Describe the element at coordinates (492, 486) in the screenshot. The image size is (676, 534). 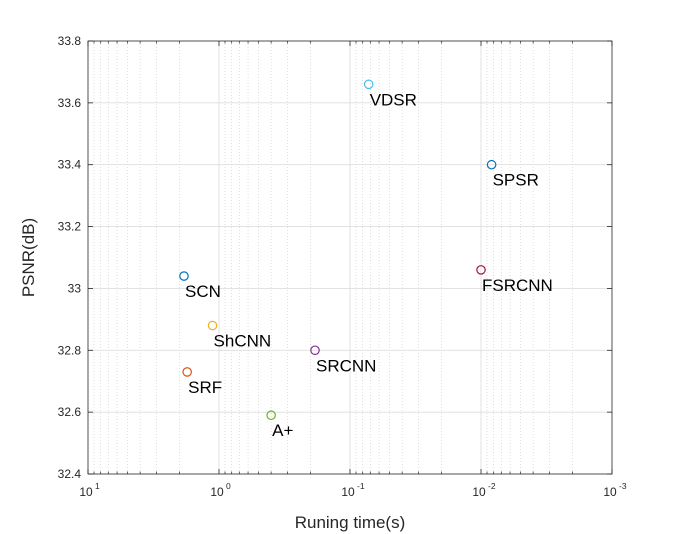
I see `x-tick-exponent: -2` at that location.